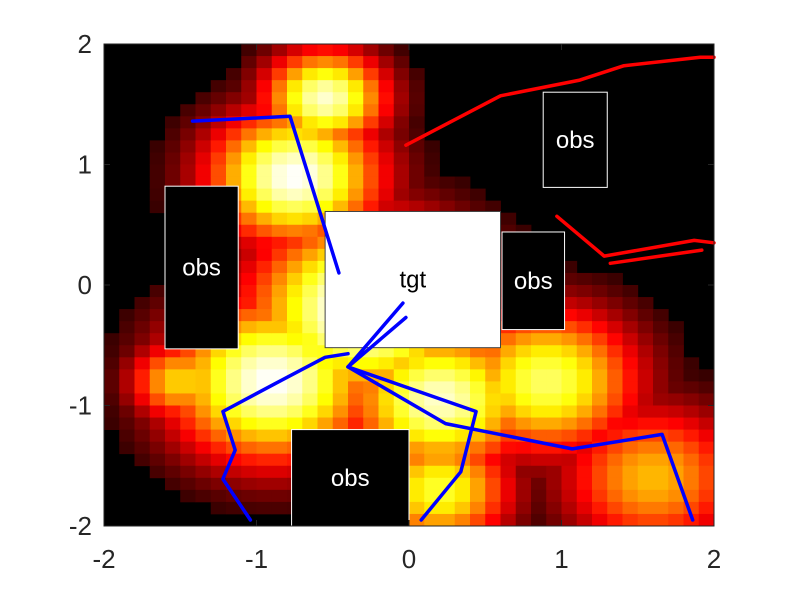  I want to click on x-tick-label: -2, so click(103, 559).